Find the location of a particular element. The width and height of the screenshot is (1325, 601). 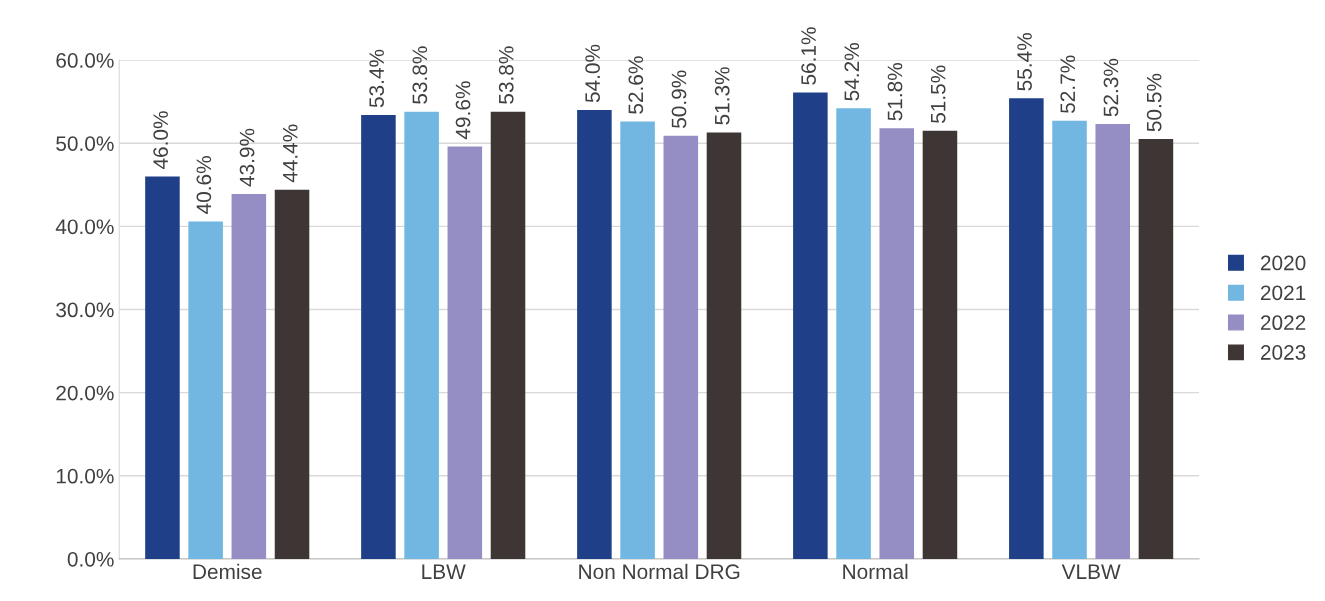

legend-label: 2022 is located at coordinates (1283, 323).